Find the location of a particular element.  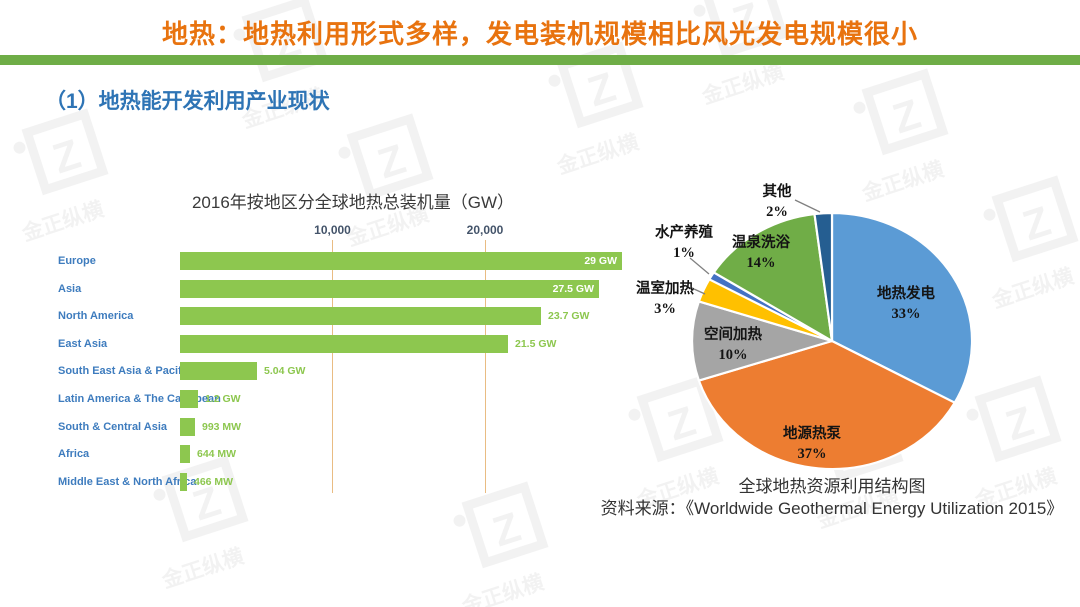

bar-row: Latin America & The Caribbean 1.2 GW is located at coordinates (540, 399).